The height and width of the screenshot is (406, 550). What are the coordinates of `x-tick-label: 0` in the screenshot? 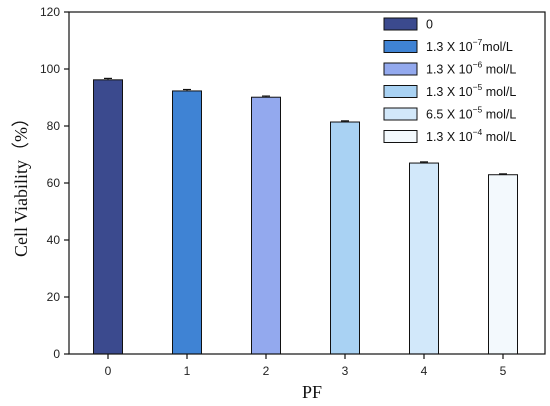 It's located at (108, 371).